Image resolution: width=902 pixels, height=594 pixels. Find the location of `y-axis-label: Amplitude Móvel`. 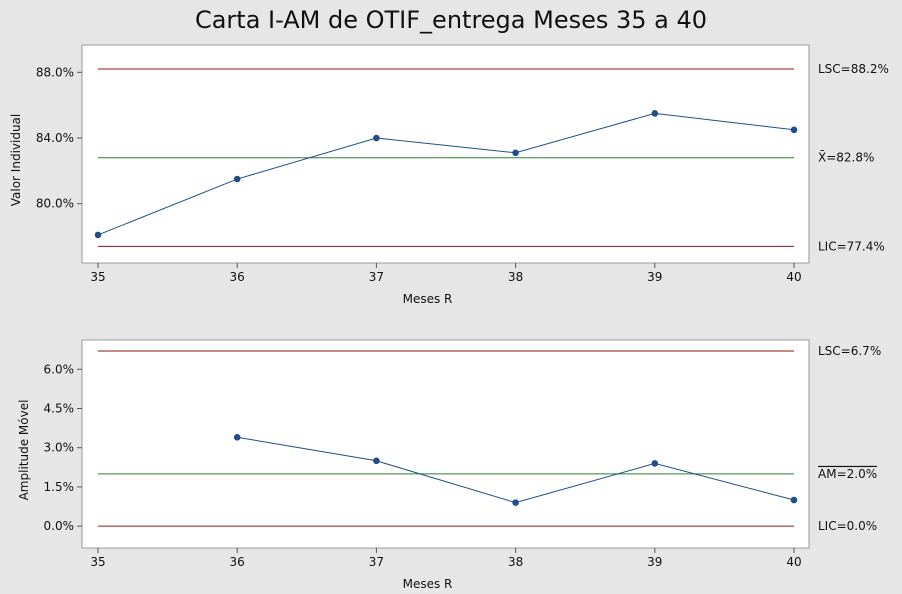

y-axis-label: Amplitude Móvel is located at coordinates (24, 450).